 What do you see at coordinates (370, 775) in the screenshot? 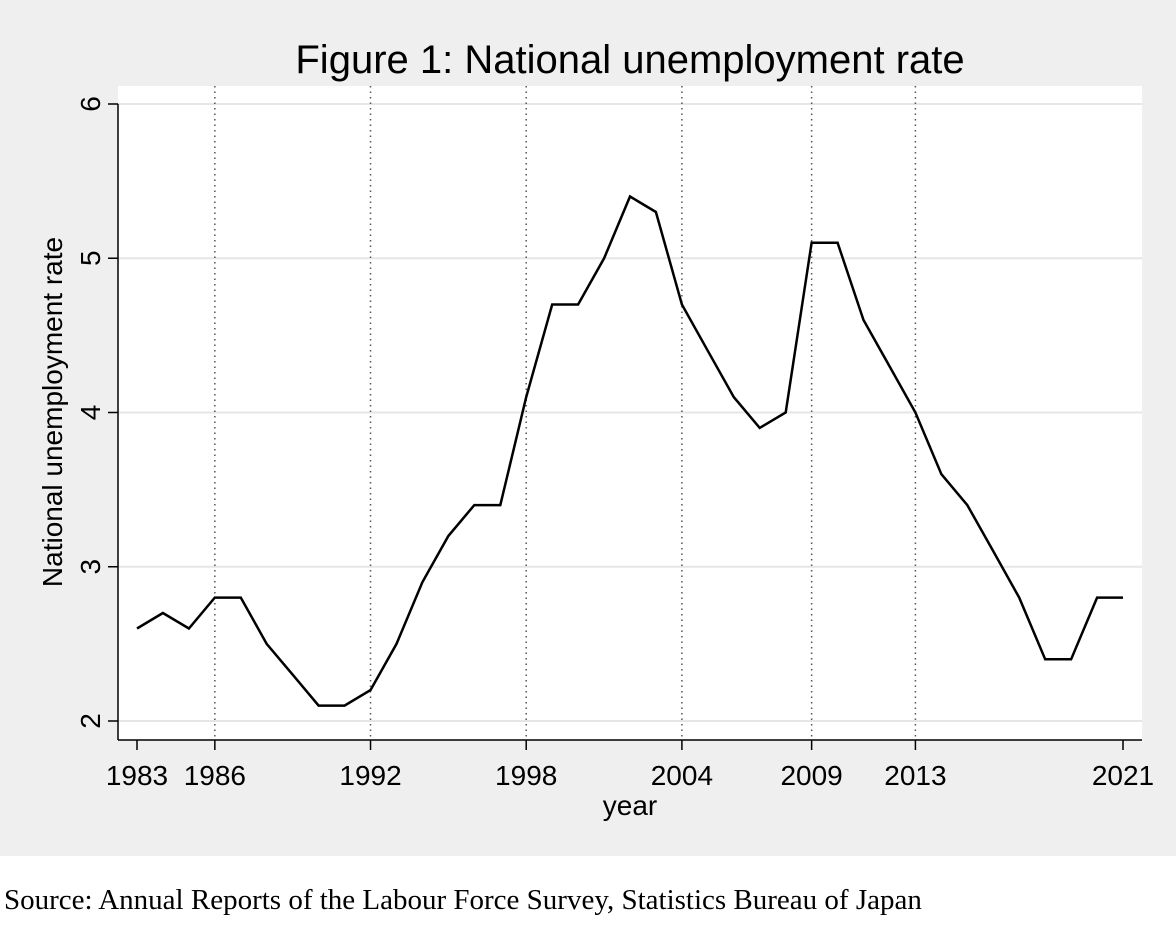
I see `x-tick-label: 1992` at bounding box center [370, 775].